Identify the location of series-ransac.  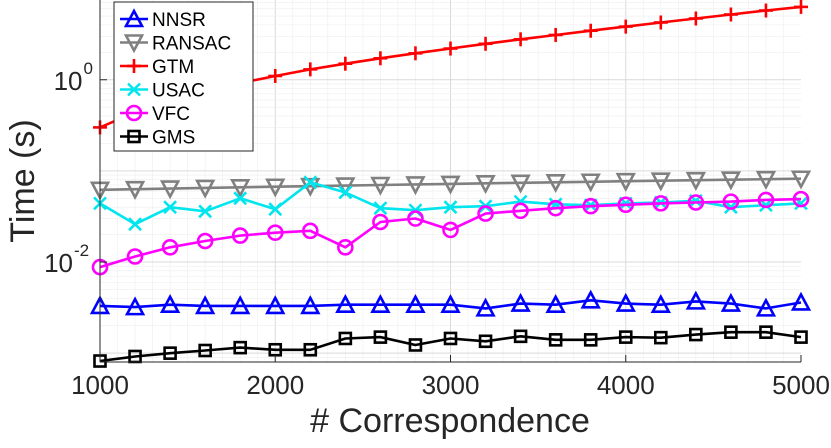
(450, 185).